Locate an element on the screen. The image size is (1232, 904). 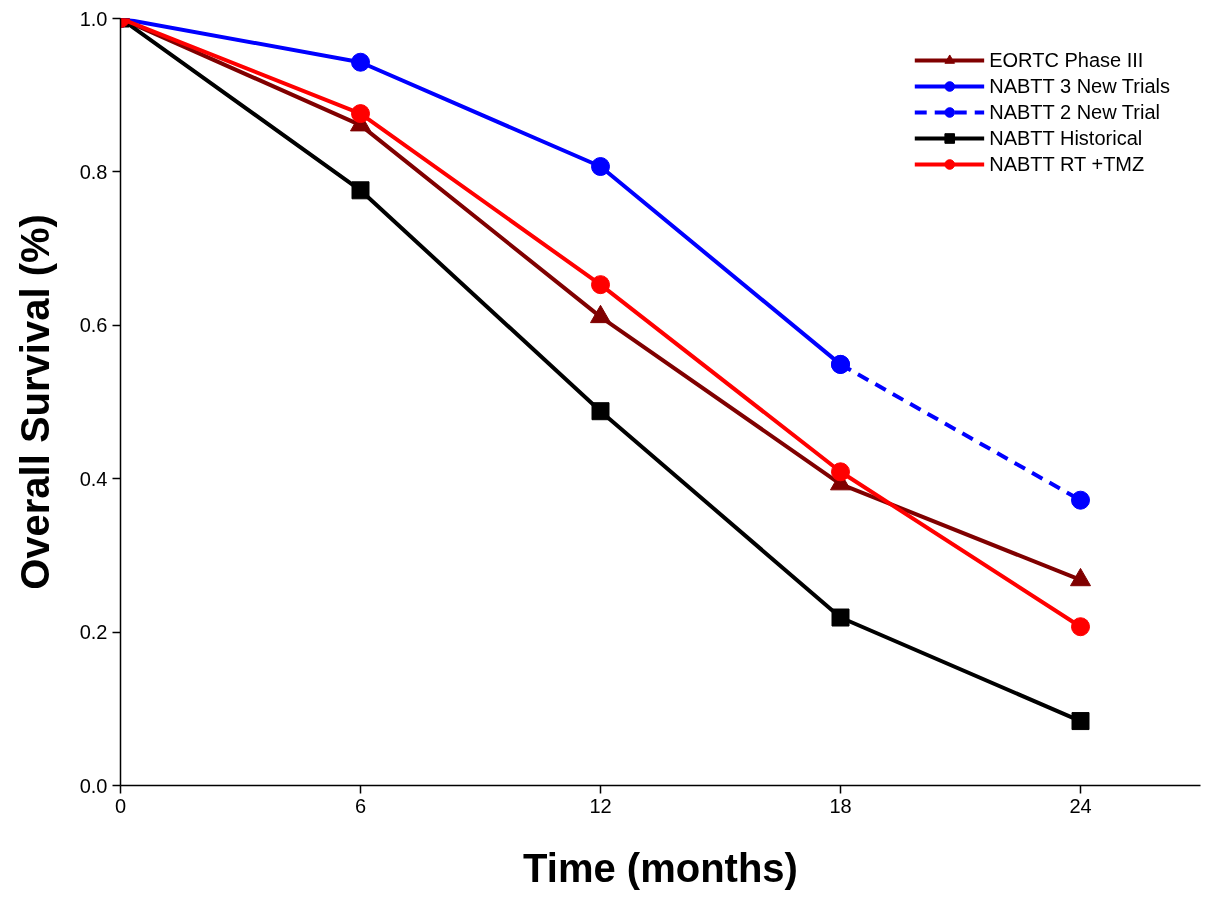
legend-label: NABTT Historical is located at coordinates (1066, 138).